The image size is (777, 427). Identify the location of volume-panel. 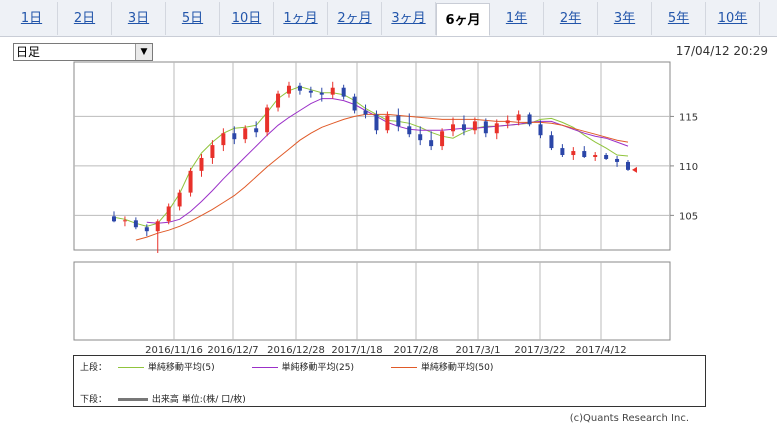
(372, 301).